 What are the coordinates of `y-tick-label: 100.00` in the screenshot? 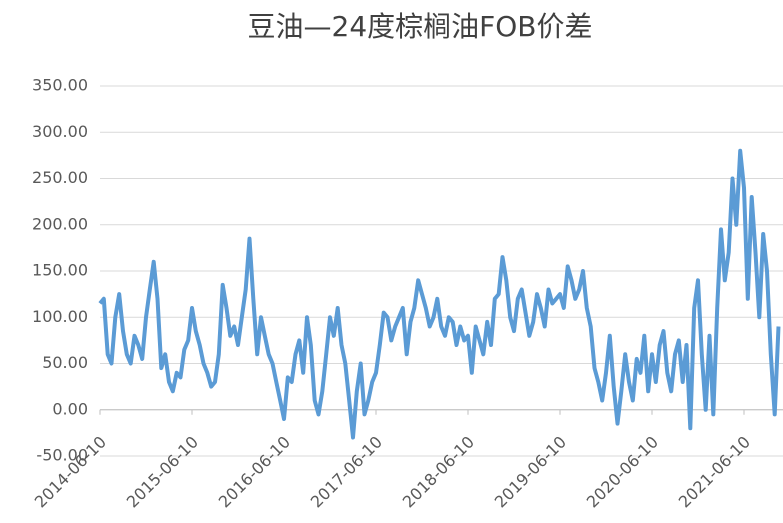 It's located at (60, 316).